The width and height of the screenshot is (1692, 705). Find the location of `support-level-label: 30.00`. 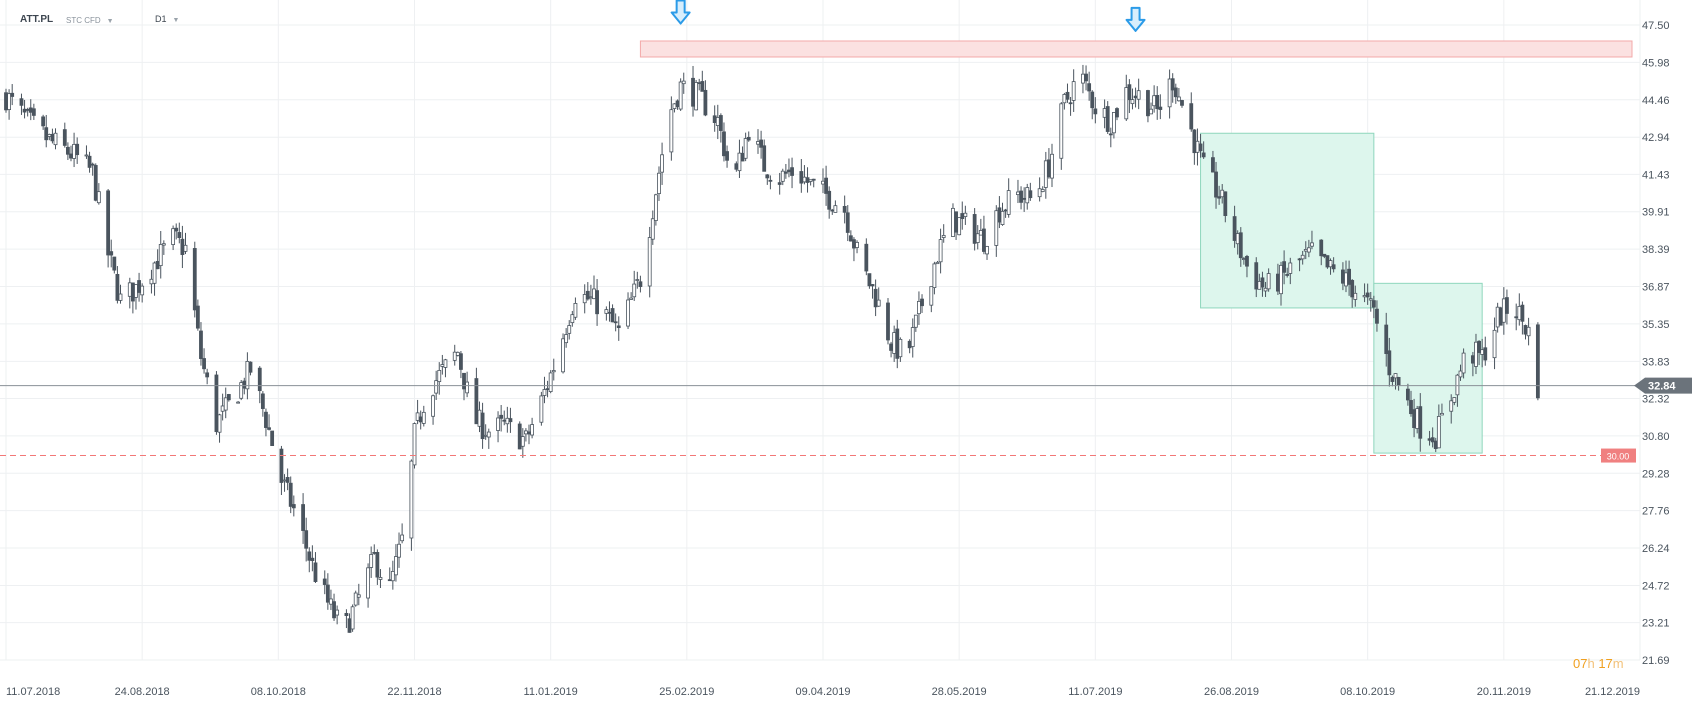

support-level-label: 30.00 is located at coordinates (1618, 457).